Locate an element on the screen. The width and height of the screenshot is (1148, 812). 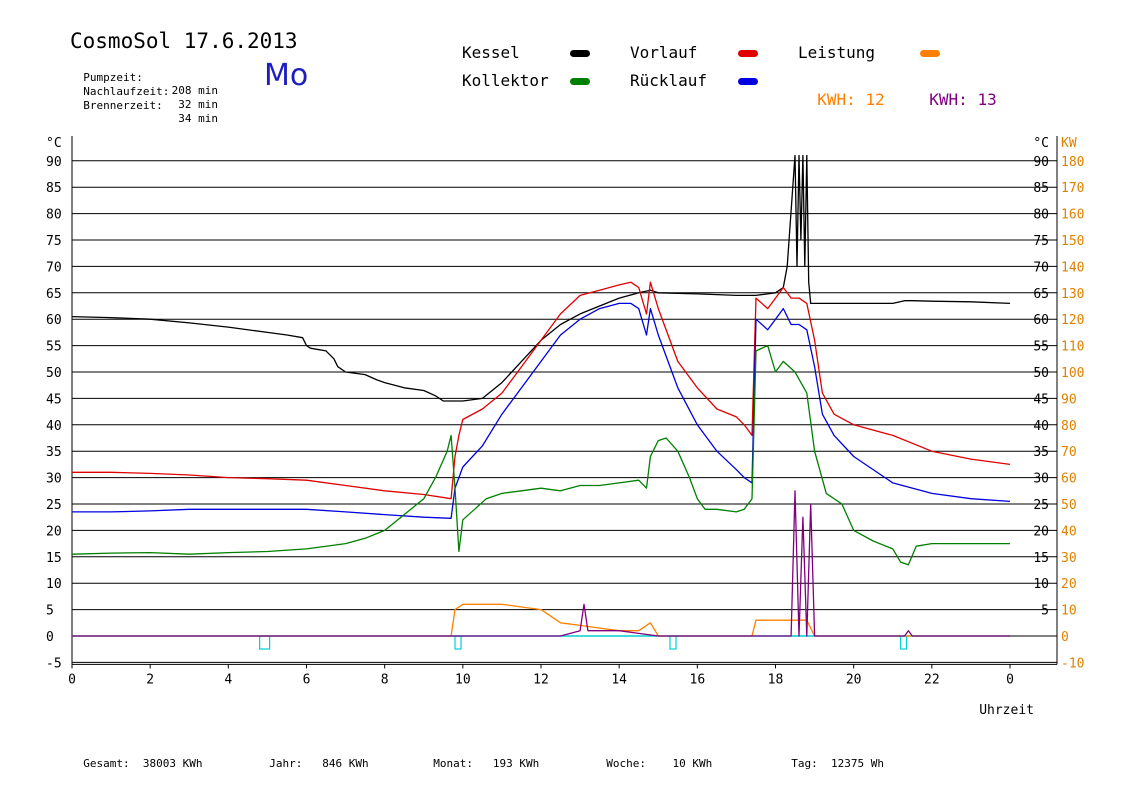
y-right-kw-tick-label: 150 is located at coordinates (1072, 241).